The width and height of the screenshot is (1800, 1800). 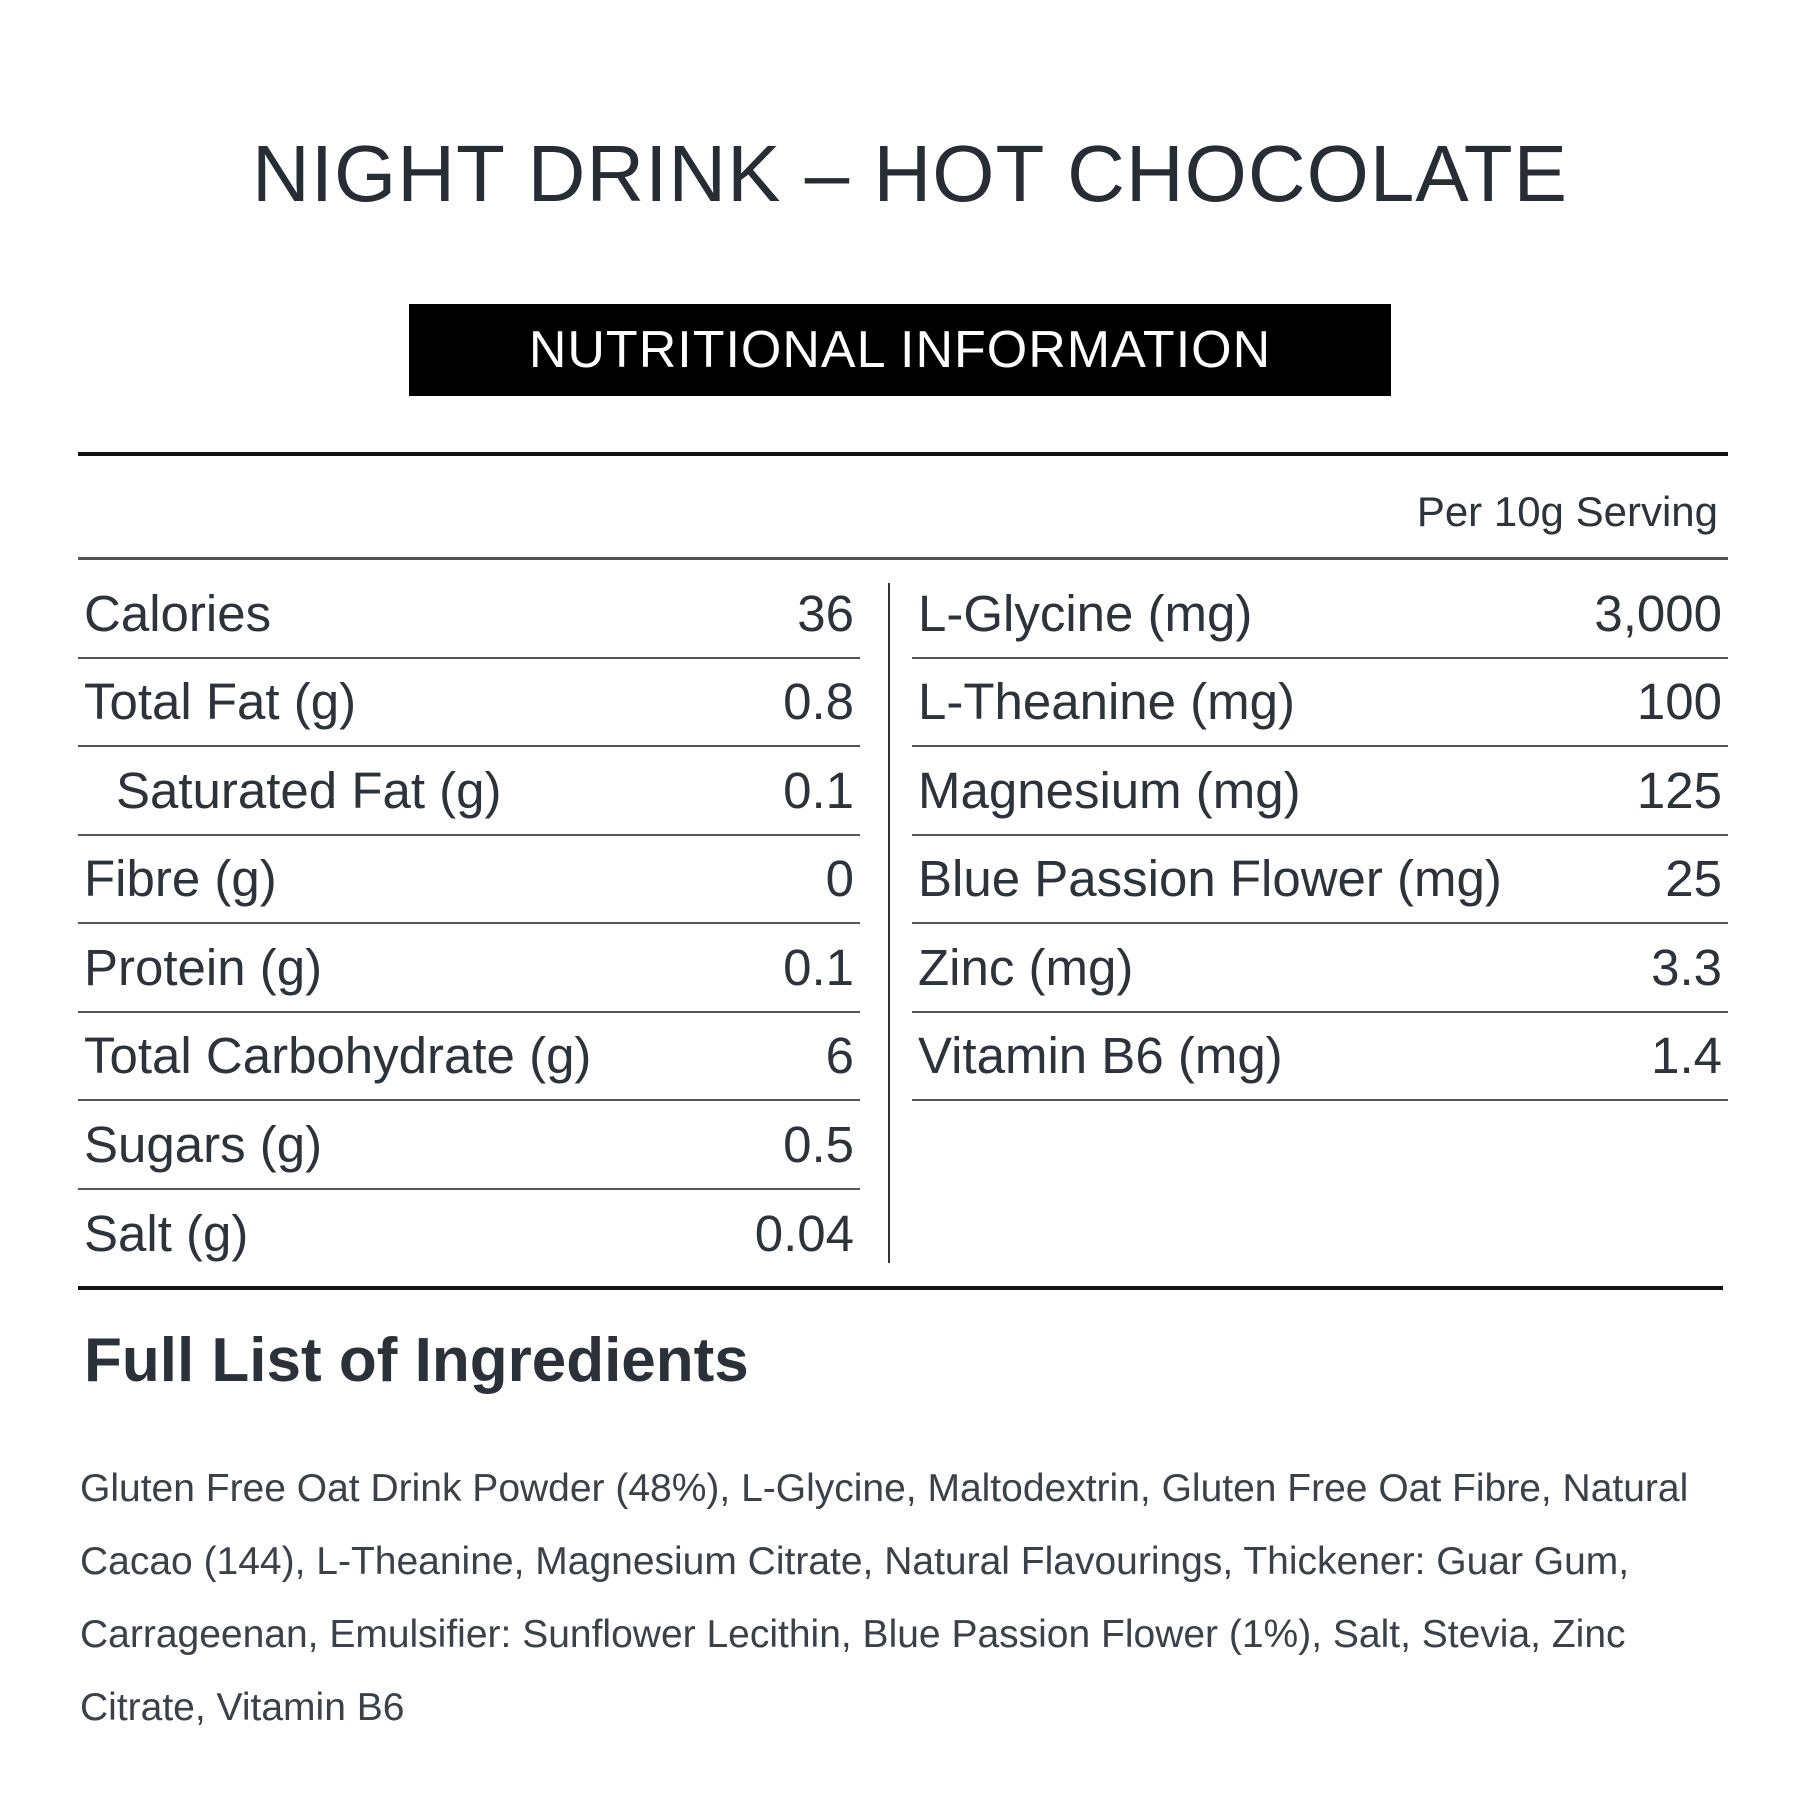 What do you see at coordinates (1106, 702) in the screenshot?
I see `nutrient-label: L-Theanine (mg)` at bounding box center [1106, 702].